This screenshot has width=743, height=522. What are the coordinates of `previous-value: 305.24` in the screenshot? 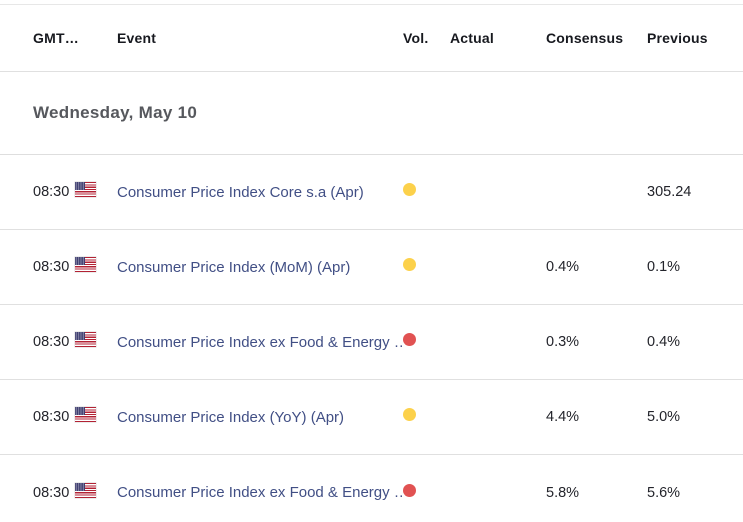 It's located at (669, 192).